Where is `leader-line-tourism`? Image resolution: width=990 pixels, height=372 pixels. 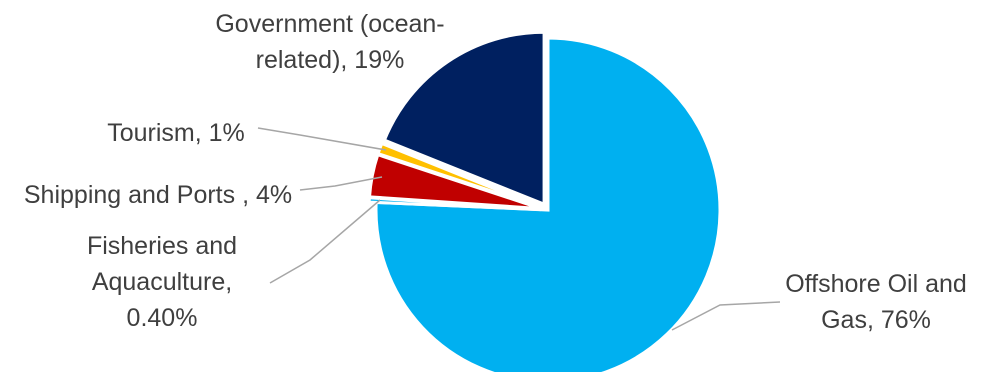
leader-line-tourism is located at coordinates (322, 139).